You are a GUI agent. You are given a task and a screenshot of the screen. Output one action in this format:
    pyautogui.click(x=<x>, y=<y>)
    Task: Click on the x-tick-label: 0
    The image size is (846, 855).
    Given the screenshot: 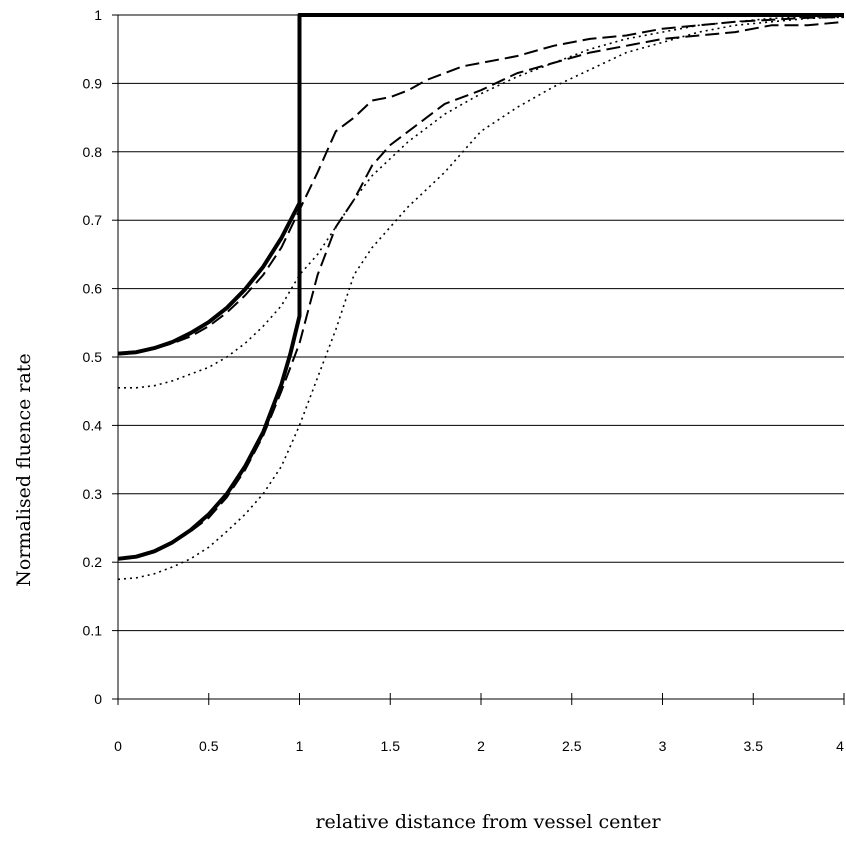 What is the action you would take?
    pyautogui.click(x=118, y=746)
    